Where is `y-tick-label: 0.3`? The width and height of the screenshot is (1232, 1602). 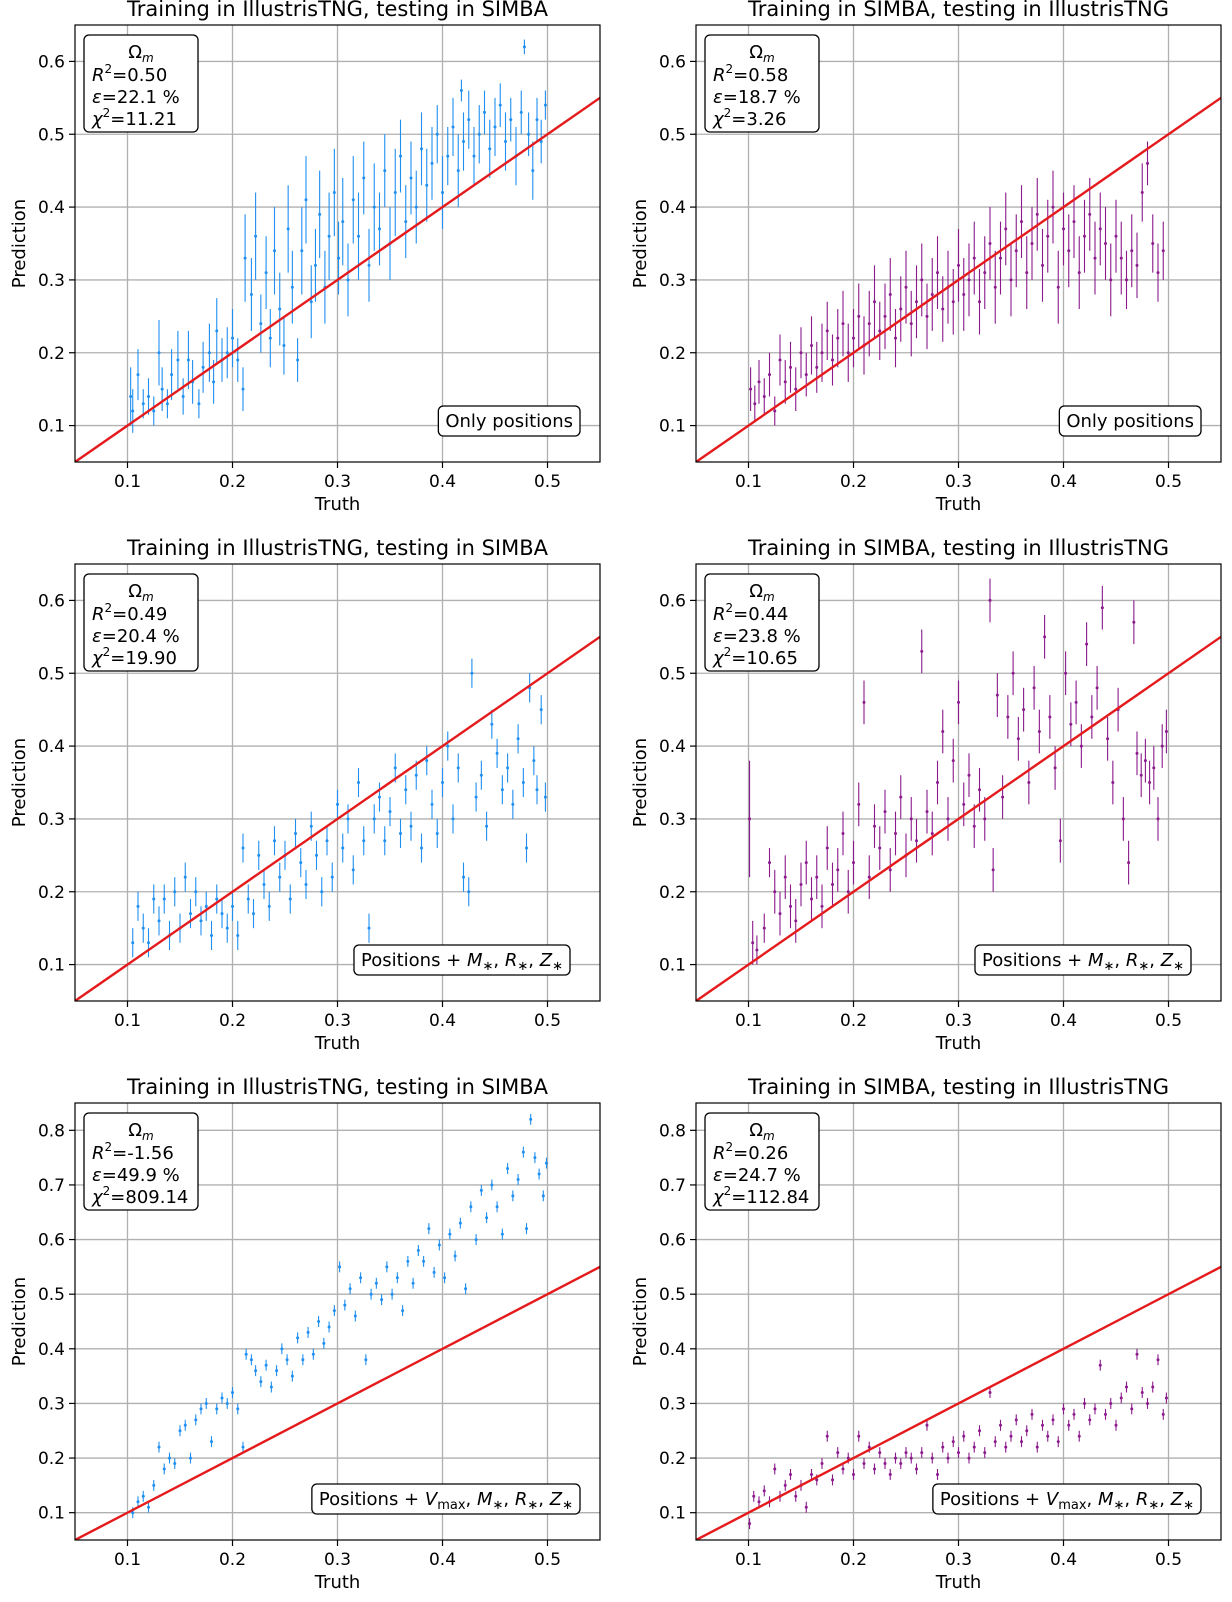 y-tick-label: 0.3 is located at coordinates (51, 1404).